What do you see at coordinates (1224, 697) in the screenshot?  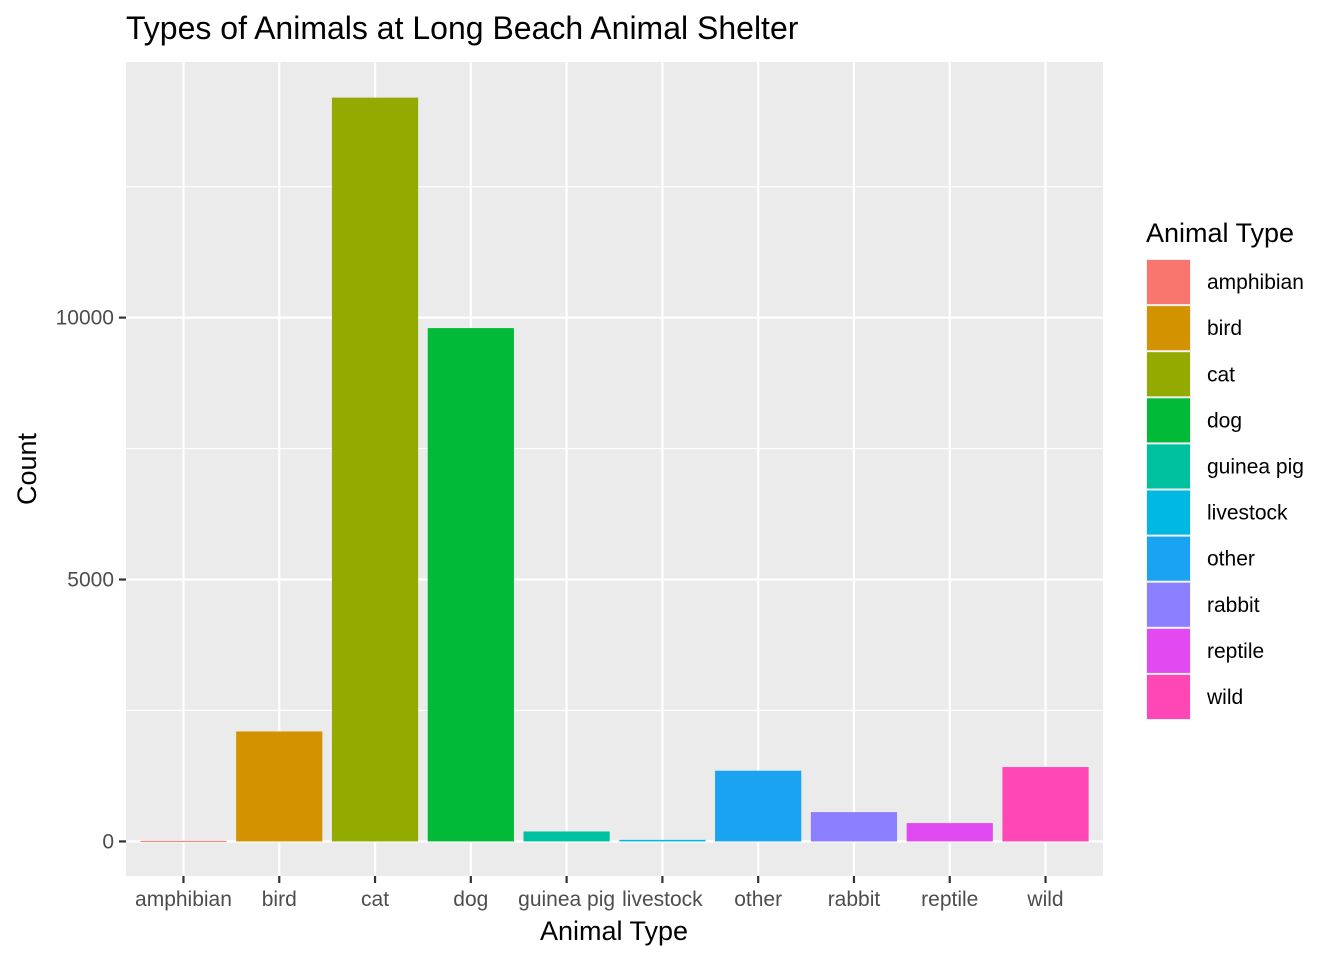 I see `legend-label: wild` at bounding box center [1224, 697].